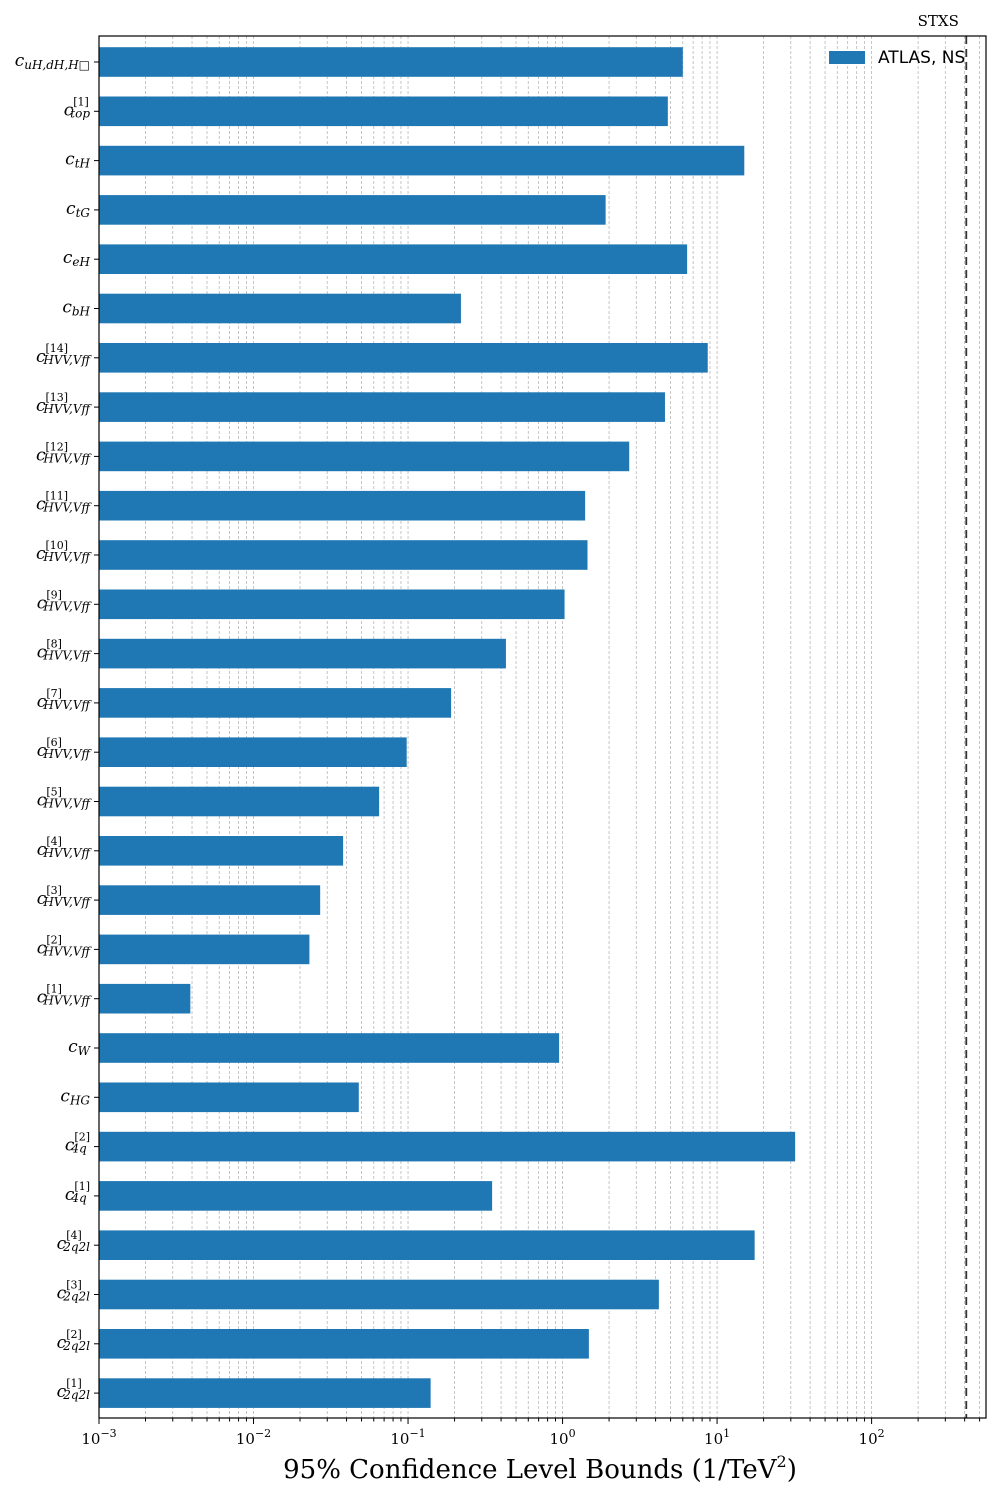 This screenshot has width=1000, height=1500. Describe the element at coordinates (75, 1096) in the screenshot. I see `y-tick-label: cHG` at that location.